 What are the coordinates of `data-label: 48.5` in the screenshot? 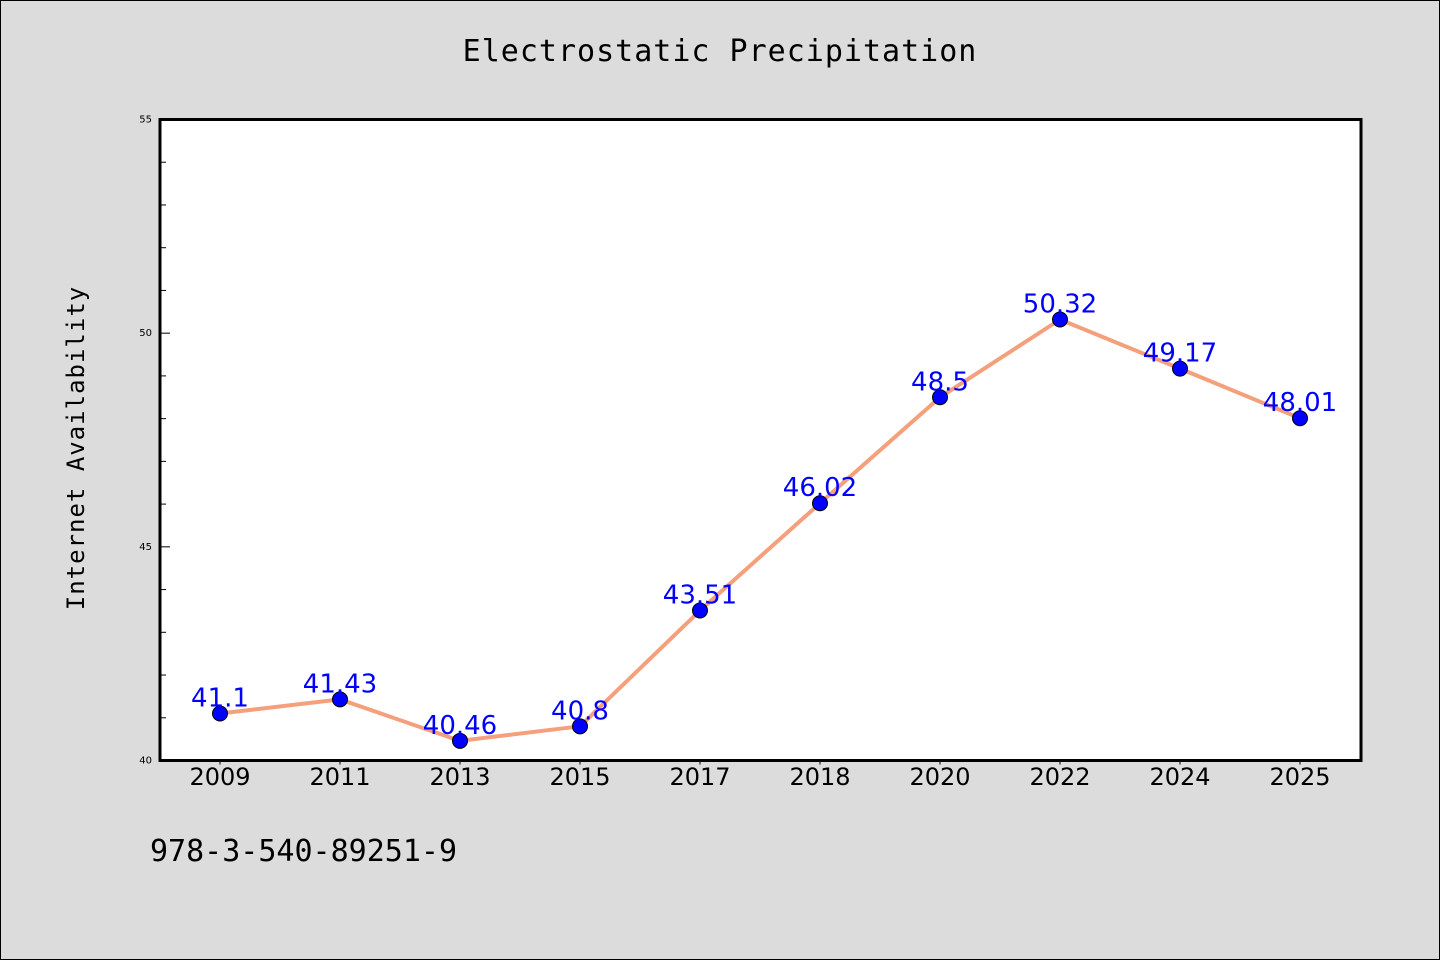 It's located at (940, 382).